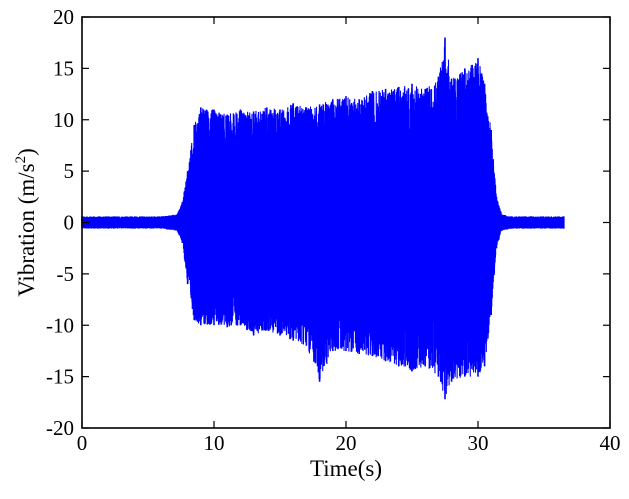 This screenshot has width=629, height=499. Describe the element at coordinates (610, 443) in the screenshot. I see `x-tick-label: 40` at that location.